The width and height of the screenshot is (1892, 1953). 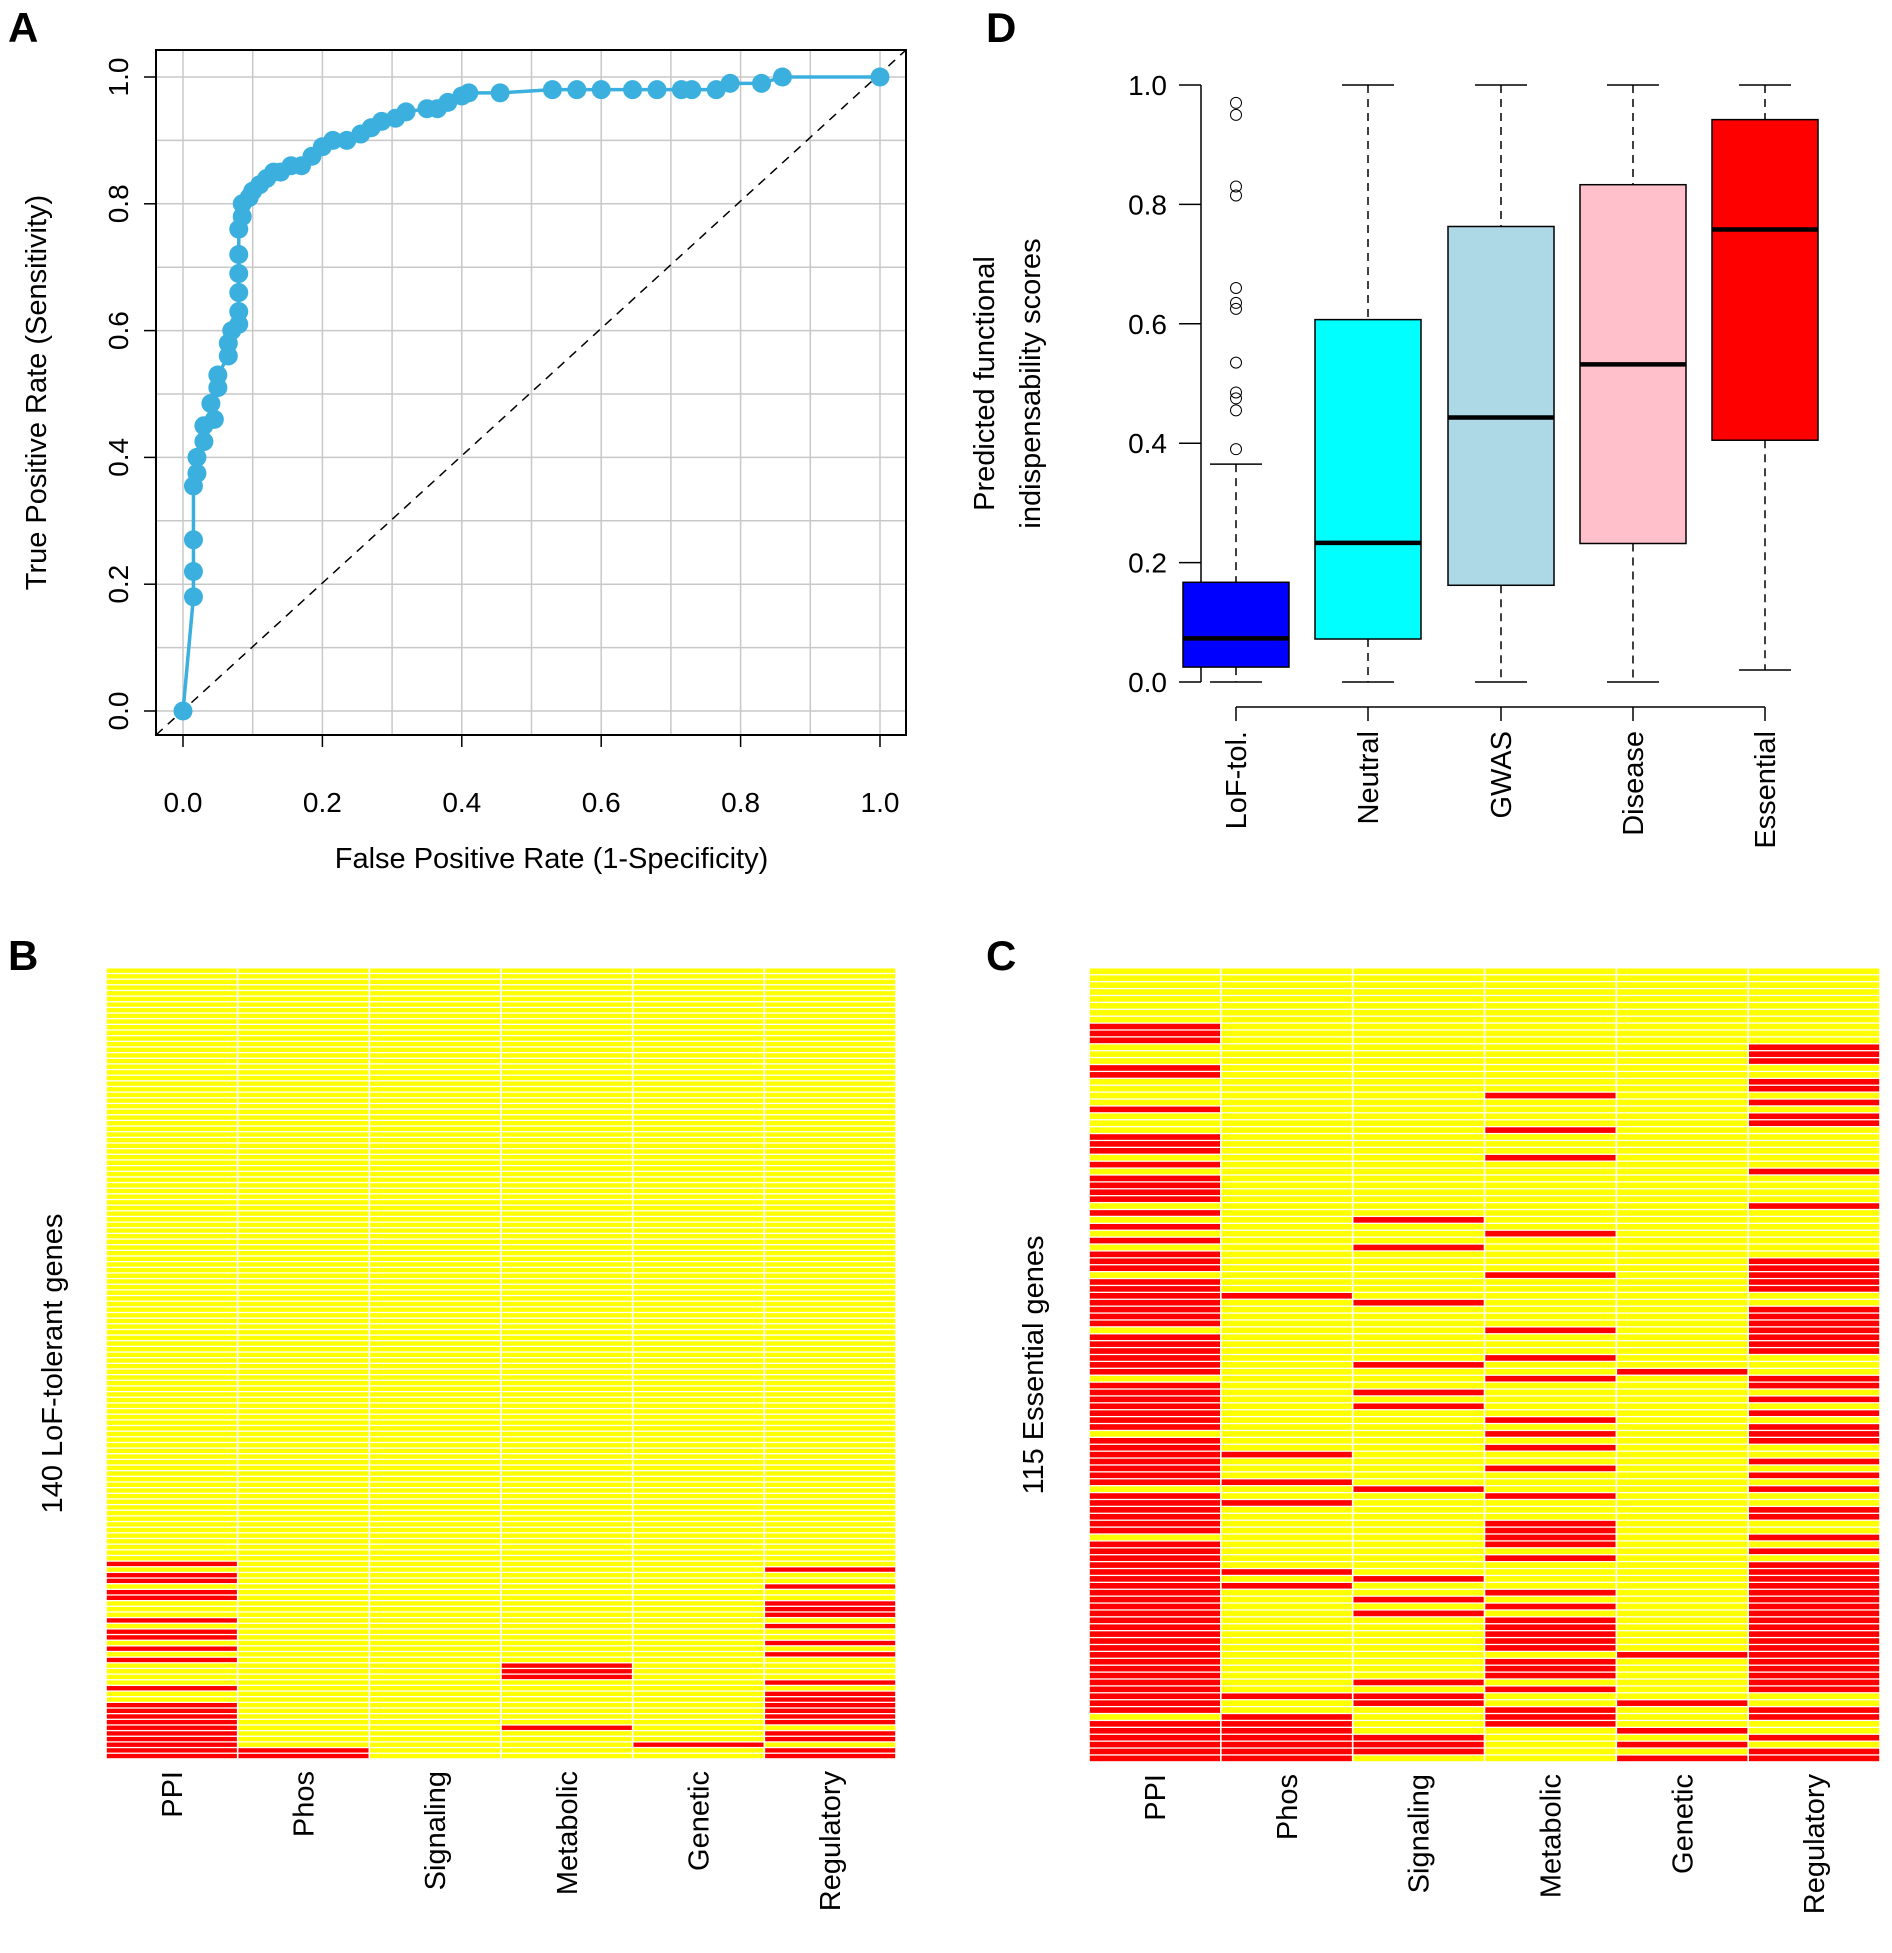 What do you see at coordinates (1765, 279) in the screenshot?
I see `box-iqr` at bounding box center [1765, 279].